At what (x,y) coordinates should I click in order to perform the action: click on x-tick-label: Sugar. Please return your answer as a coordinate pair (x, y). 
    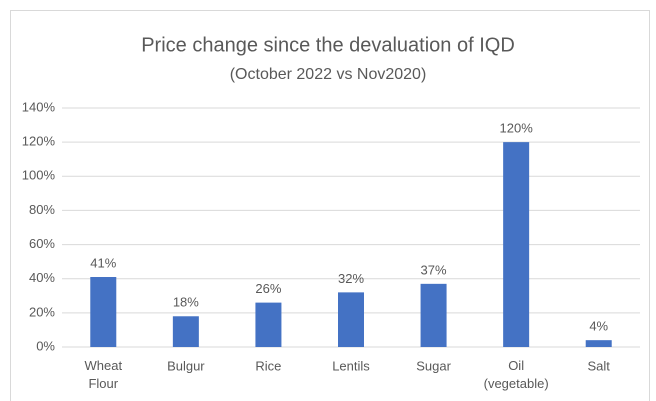
    Looking at the image, I should click on (433, 365).